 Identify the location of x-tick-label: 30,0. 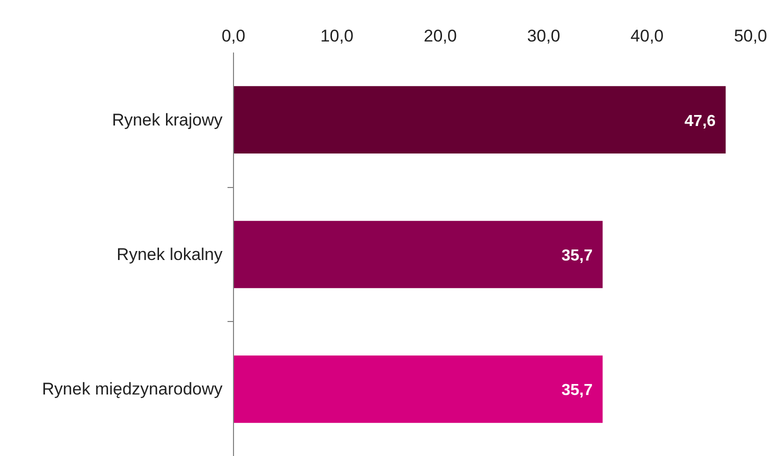
(543, 36).